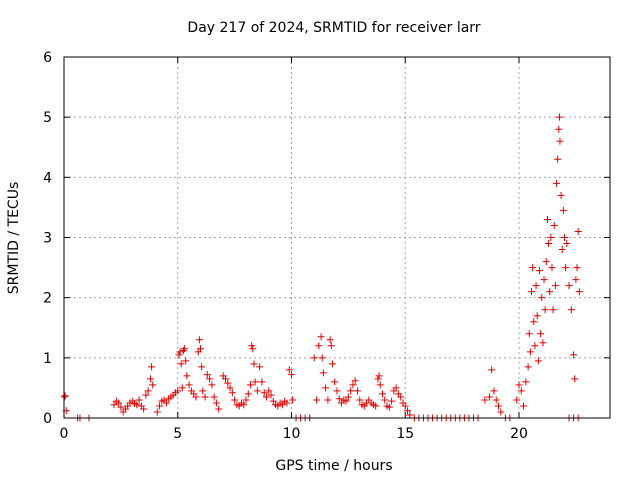 The width and height of the screenshot is (640, 480). I want to click on y-tick-label: 0, so click(47, 419).